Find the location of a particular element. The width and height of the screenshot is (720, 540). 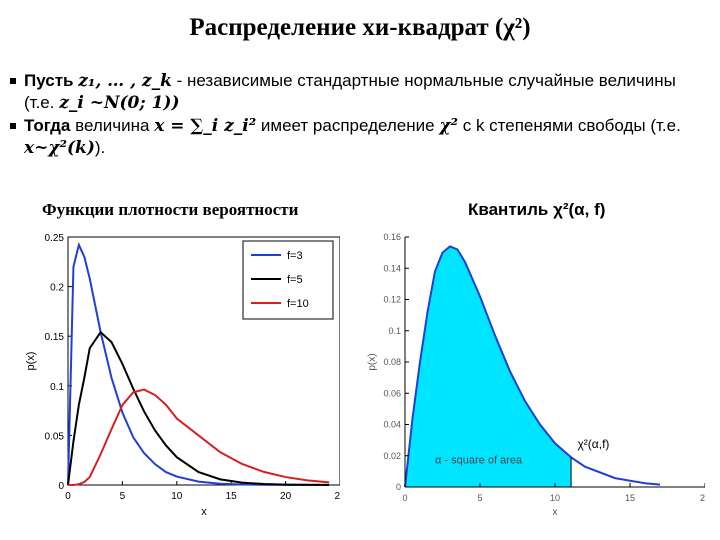

page-title: Распределение хи-квадрат (χ²) is located at coordinates (360, 27).